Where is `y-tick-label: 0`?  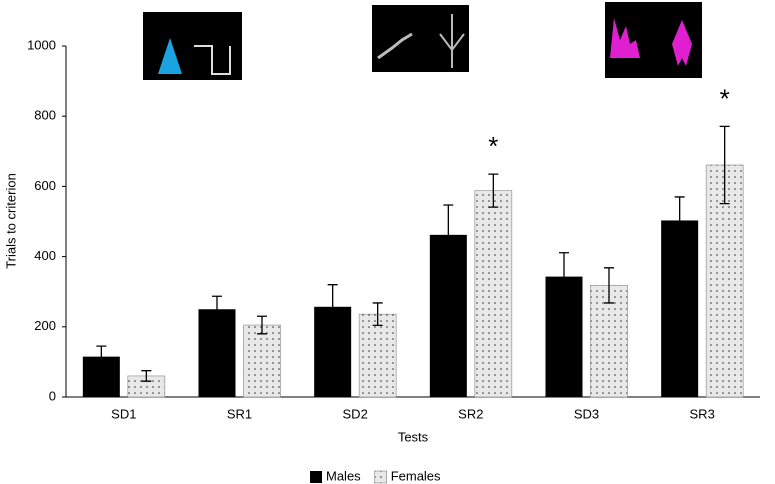
y-tick-label: 0 is located at coordinates (52, 395).